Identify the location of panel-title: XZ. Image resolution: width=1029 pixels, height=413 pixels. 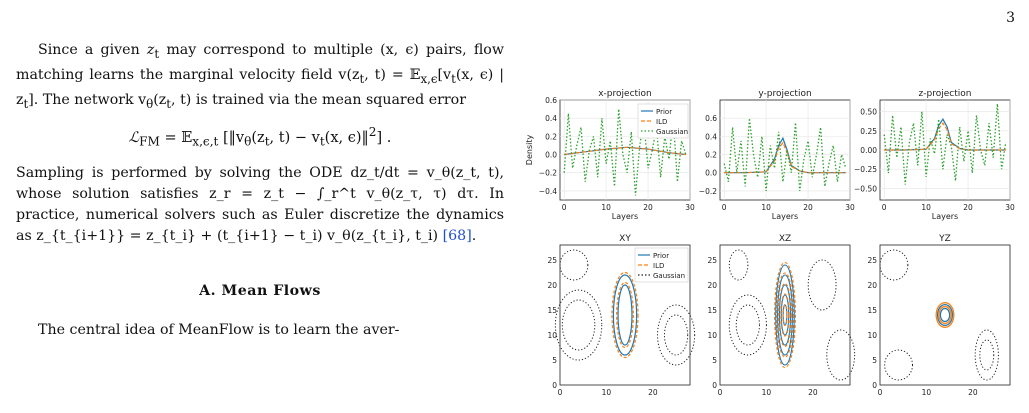
(785, 239).